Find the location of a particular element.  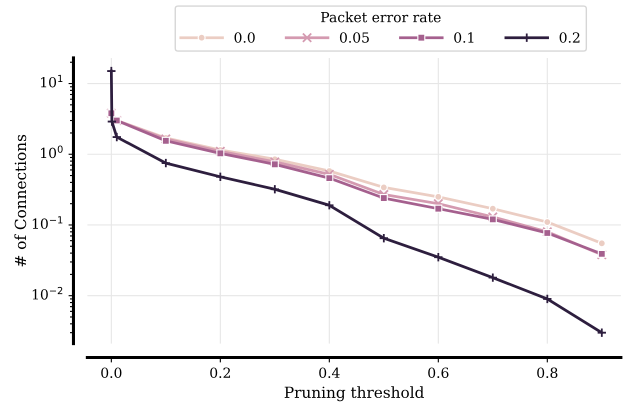

x-tick-label: 0.0 is located at coordinates (111, 372).